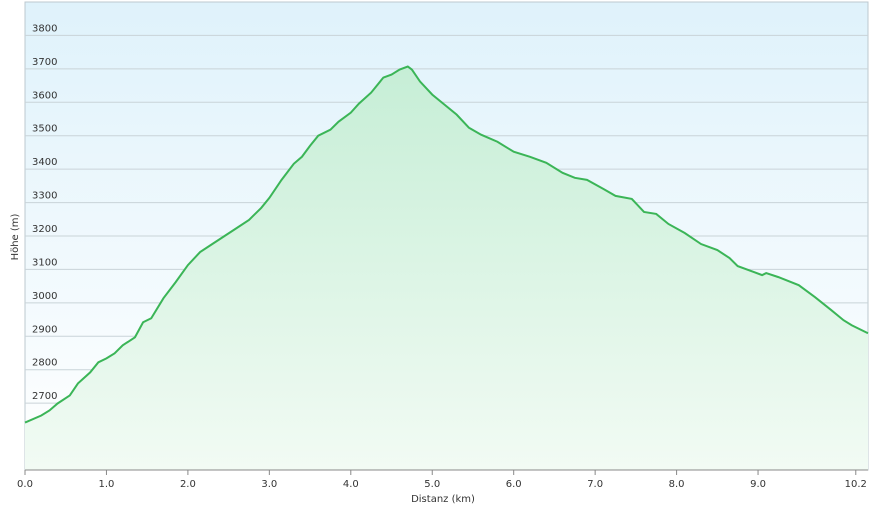 The image size is (870, 509). Describe the element at coordinates (856, 484) in the screenshot. I see `x-tick-label: 10.2` at that location.